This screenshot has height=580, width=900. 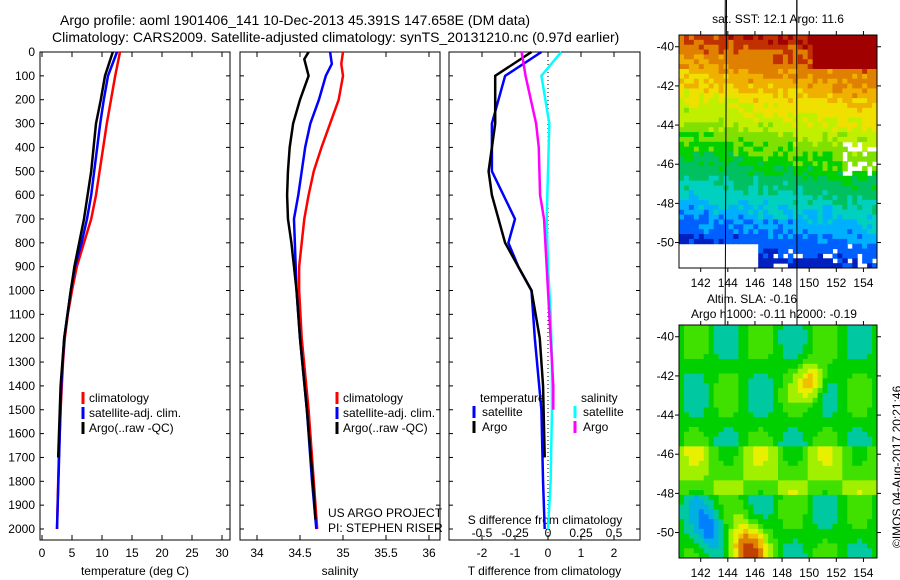 What do you see at coordinates (778, 19) in the screenshot?
I see `map1-title: sat. SST: 12.1 Argo: 11.6` at bounding box center [778, 19].